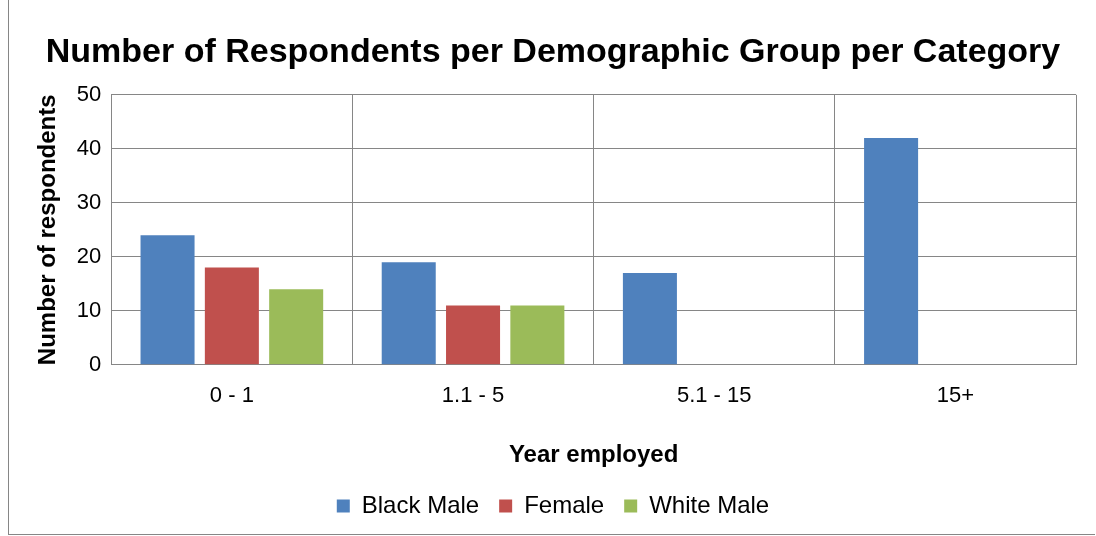  What do you see at coordinates (231, 395) in the screenshot?
I see `x-tick-label: 0 - 1` at bounding box center [231, 395].